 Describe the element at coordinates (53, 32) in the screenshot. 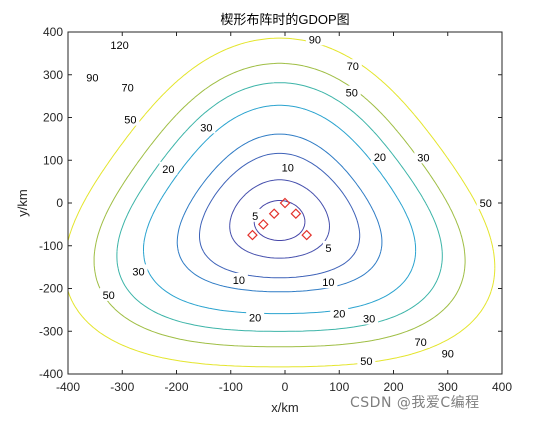

I see `y-tick-label: 400` at that location.